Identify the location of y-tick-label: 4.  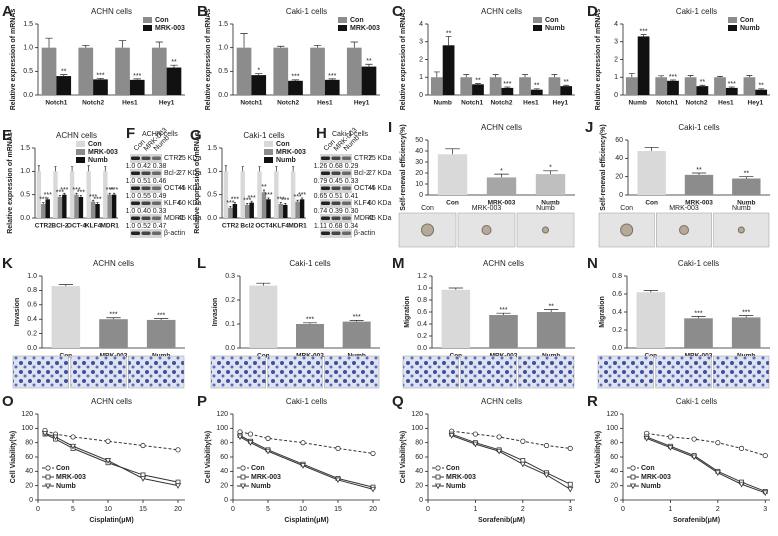
(616, 24).